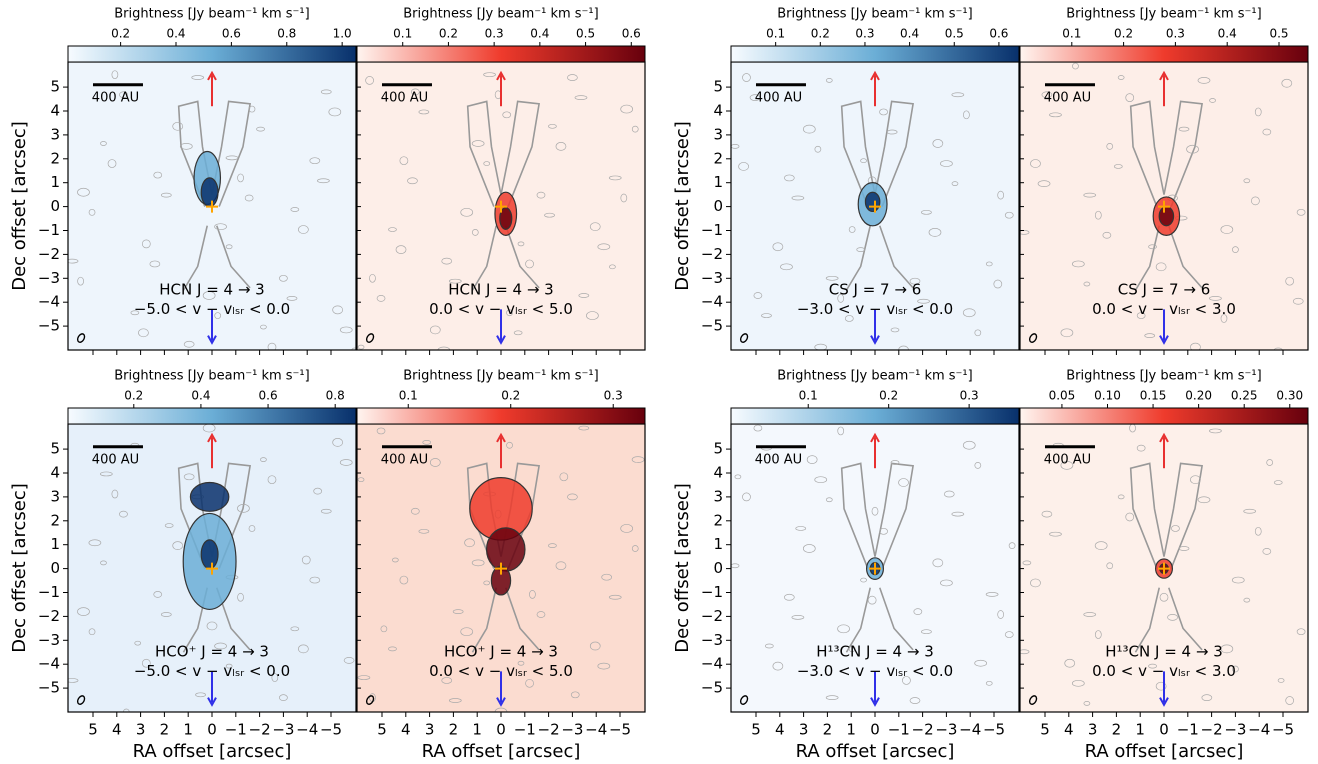 This screenshot has width=1318, height=764. Describe the element at coordinates (212, 671) in the screenshot. I see `velocity-range: −5.0 < v − vₗₛᵣ < 0.0` at that location.